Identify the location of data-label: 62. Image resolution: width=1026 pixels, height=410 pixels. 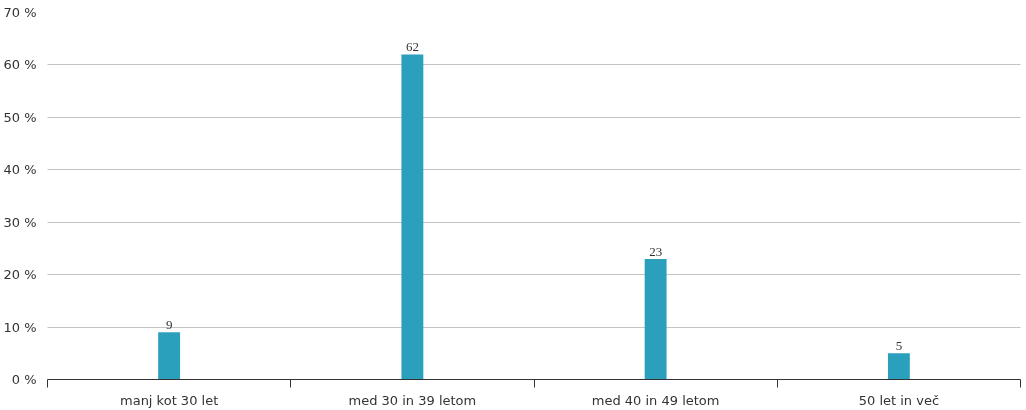
(412, 47).